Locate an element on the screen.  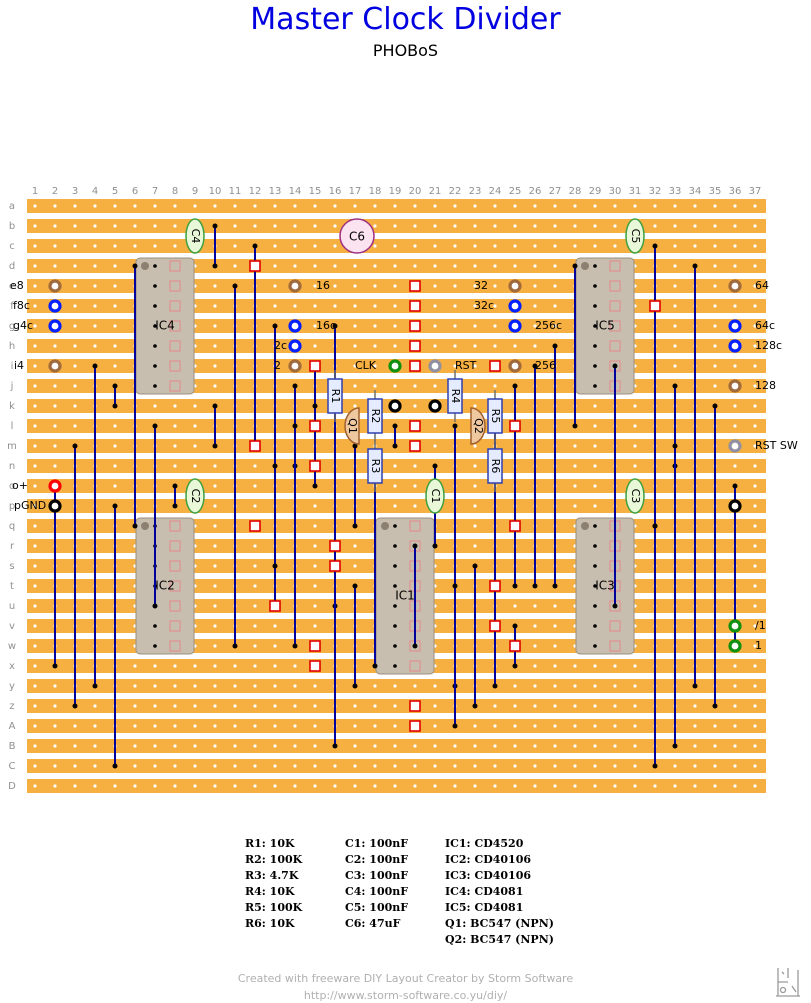
column-label: 3 is located at coordinates (75, 191).